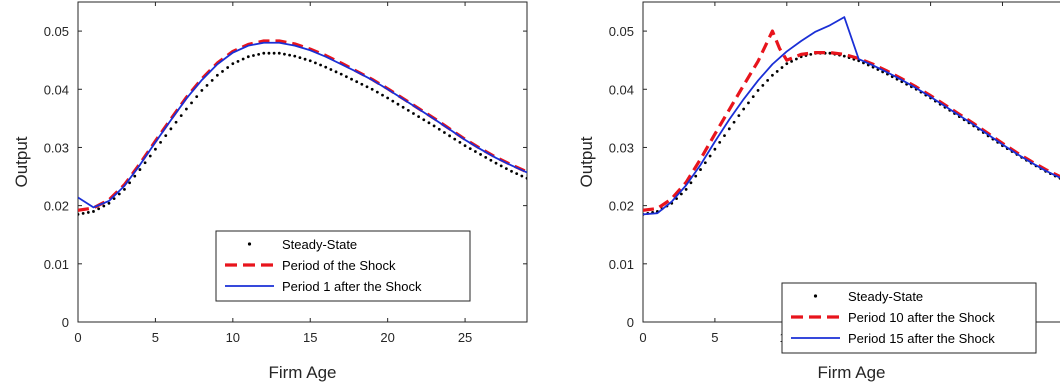 This screenshot has height=387, width=1060. What do you see at coordinates (65, 322) in the screenshot?
I see `chart1-y-tick-label: 0` at bounding box center [65, 322].